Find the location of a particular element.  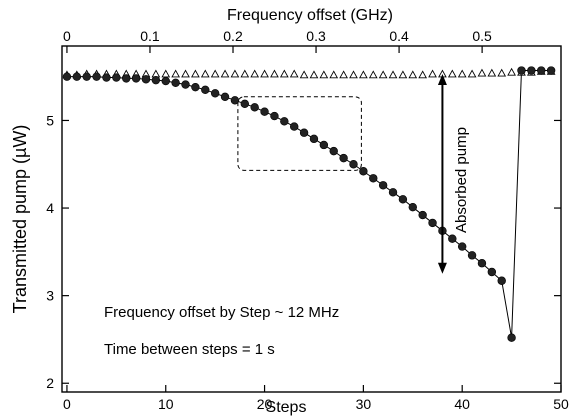

x2-tick-label: 0.5 is located at coordinates (482, 36).